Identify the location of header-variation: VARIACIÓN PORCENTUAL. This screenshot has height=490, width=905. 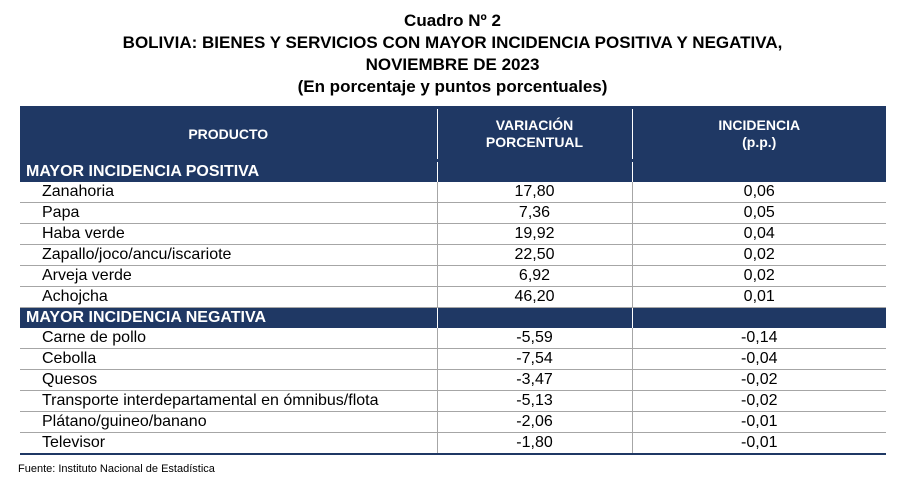
(534, 134).